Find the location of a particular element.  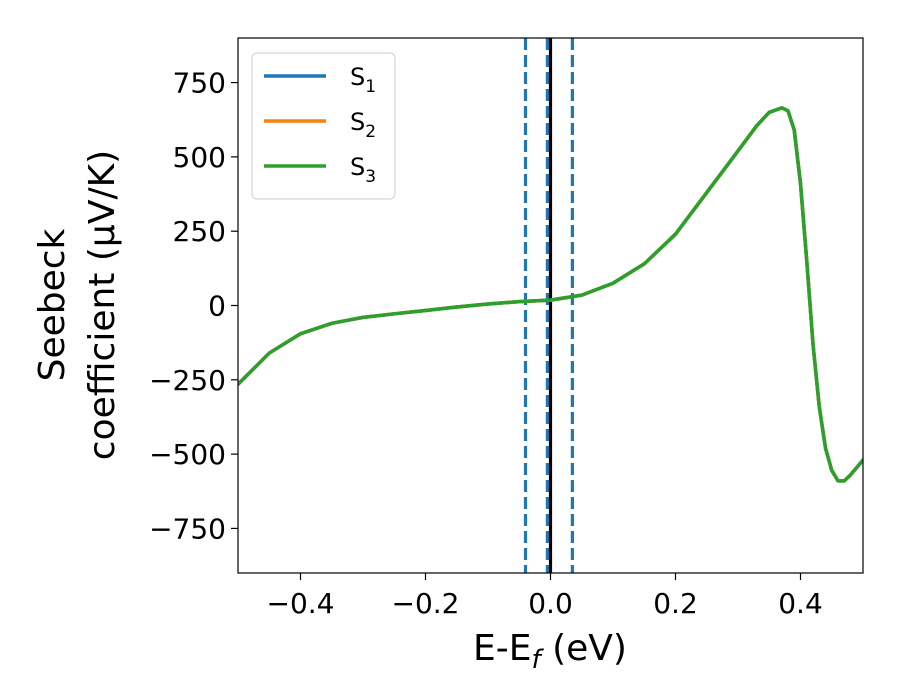

y-tick-label: 750 is located at coordinates (199, 83).